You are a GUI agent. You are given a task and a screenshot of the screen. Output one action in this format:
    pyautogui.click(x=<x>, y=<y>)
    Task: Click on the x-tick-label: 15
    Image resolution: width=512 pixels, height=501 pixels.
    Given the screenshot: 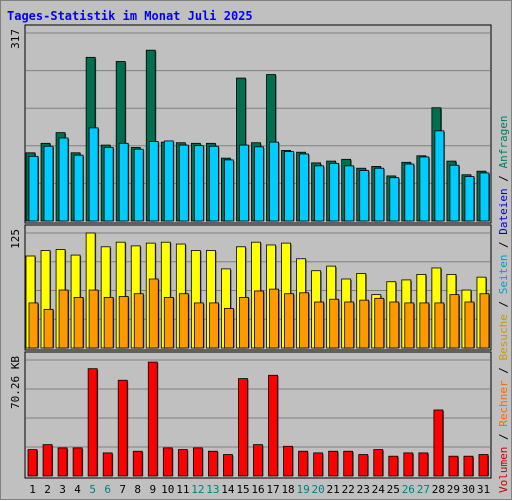 What is the action you would take?
    pyautogui.click(x=242, y=489)
    